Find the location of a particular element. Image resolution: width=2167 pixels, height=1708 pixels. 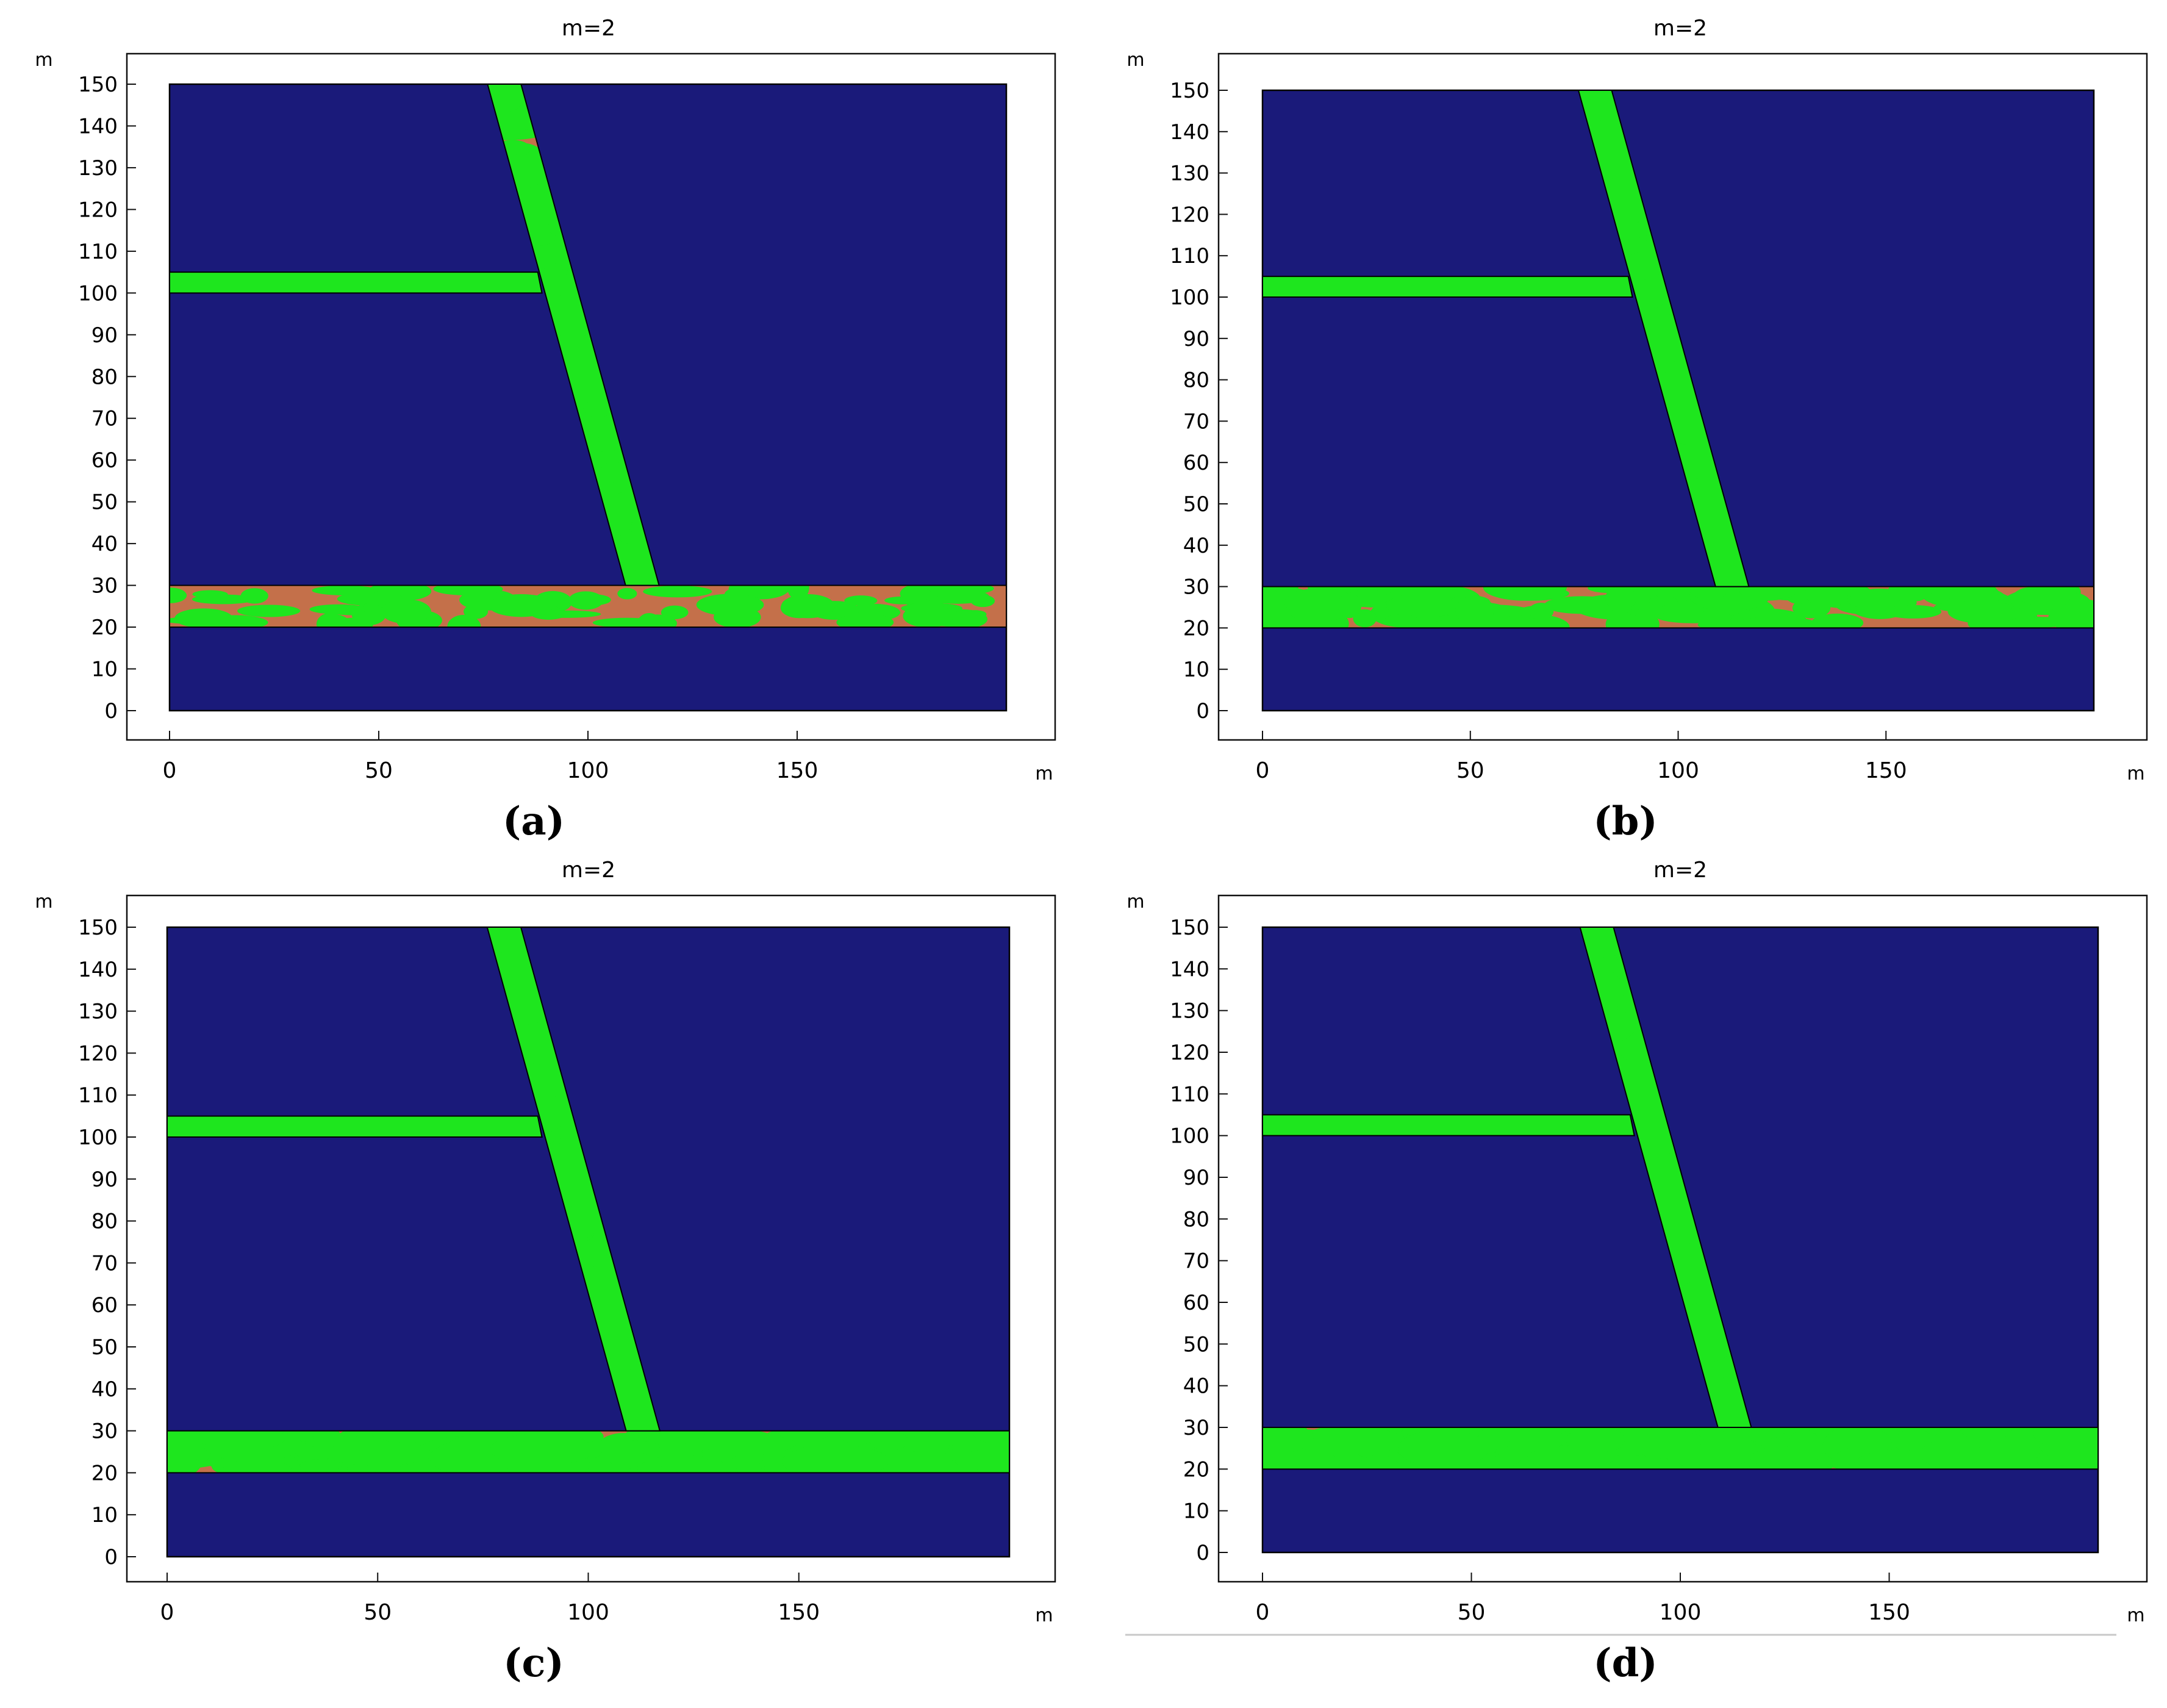

panel-caption: (a) is located at coordinates (534, 821).